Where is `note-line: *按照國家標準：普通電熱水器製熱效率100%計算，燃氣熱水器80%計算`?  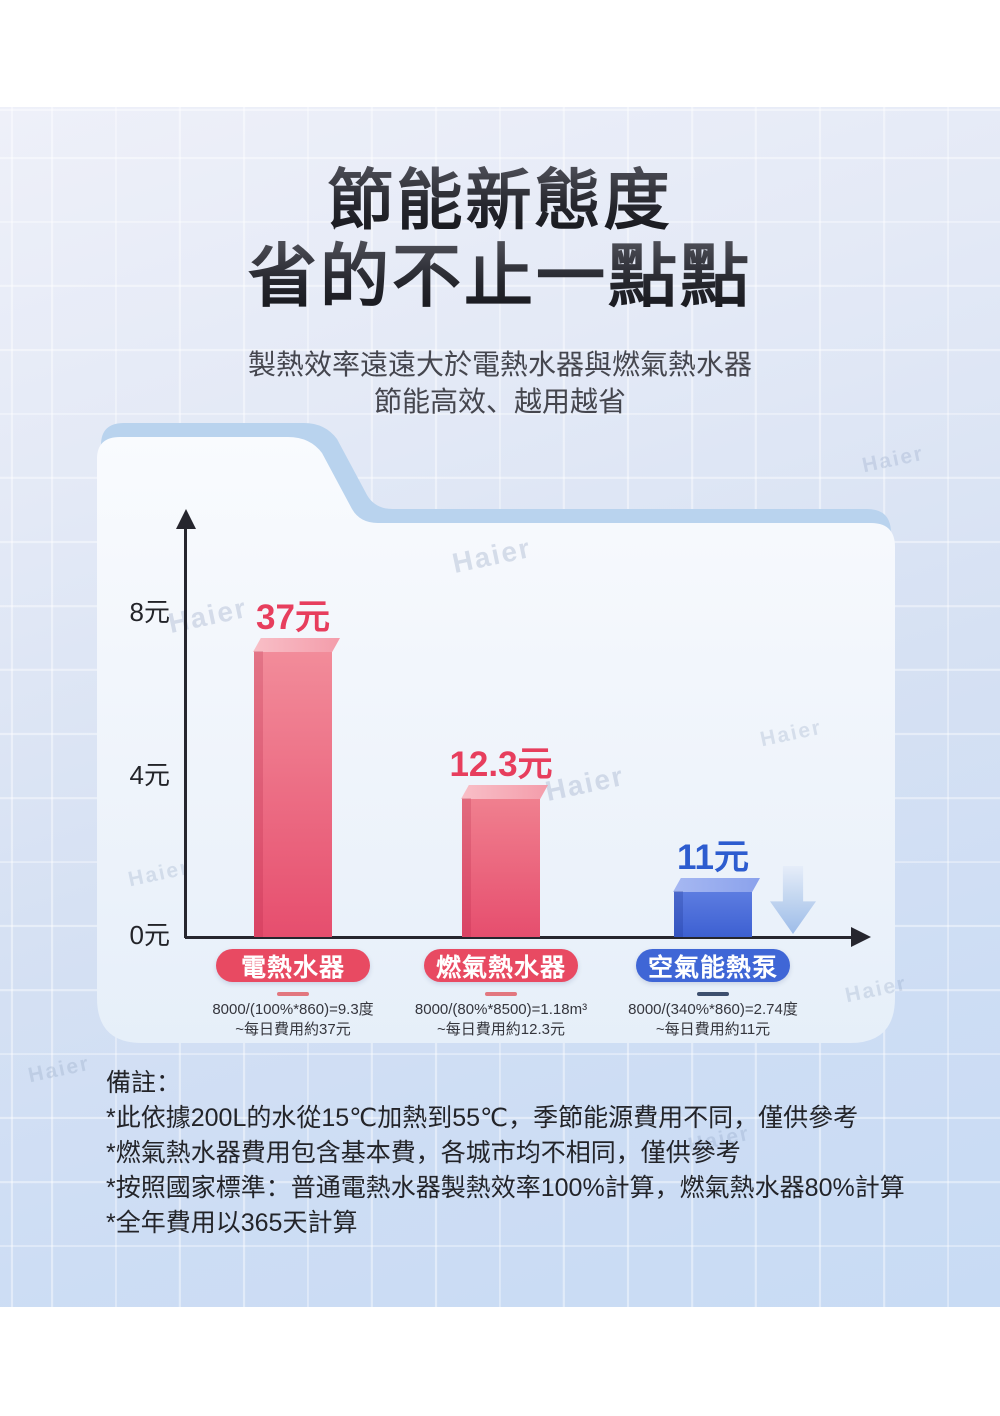 note-line: *按照國家標準：普通電熱水器製熱效率100%計算，燃氣熱水器80%計算 is located at coordinates (505, 1188).